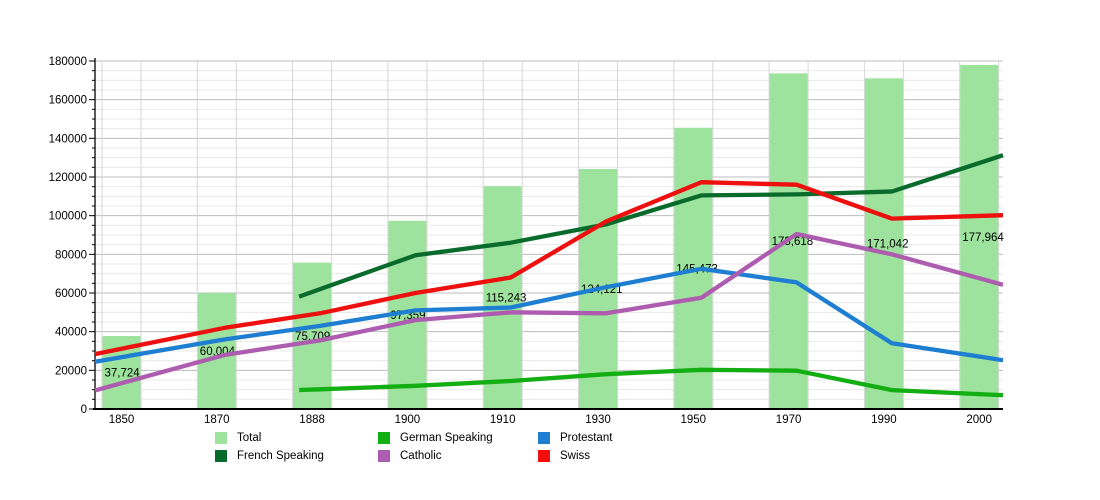 This screenshot has height=500, width=1100. Describe the element at coordinates (122, 420) in the screenshot. I see `x-tick-label: 1850` at that location.